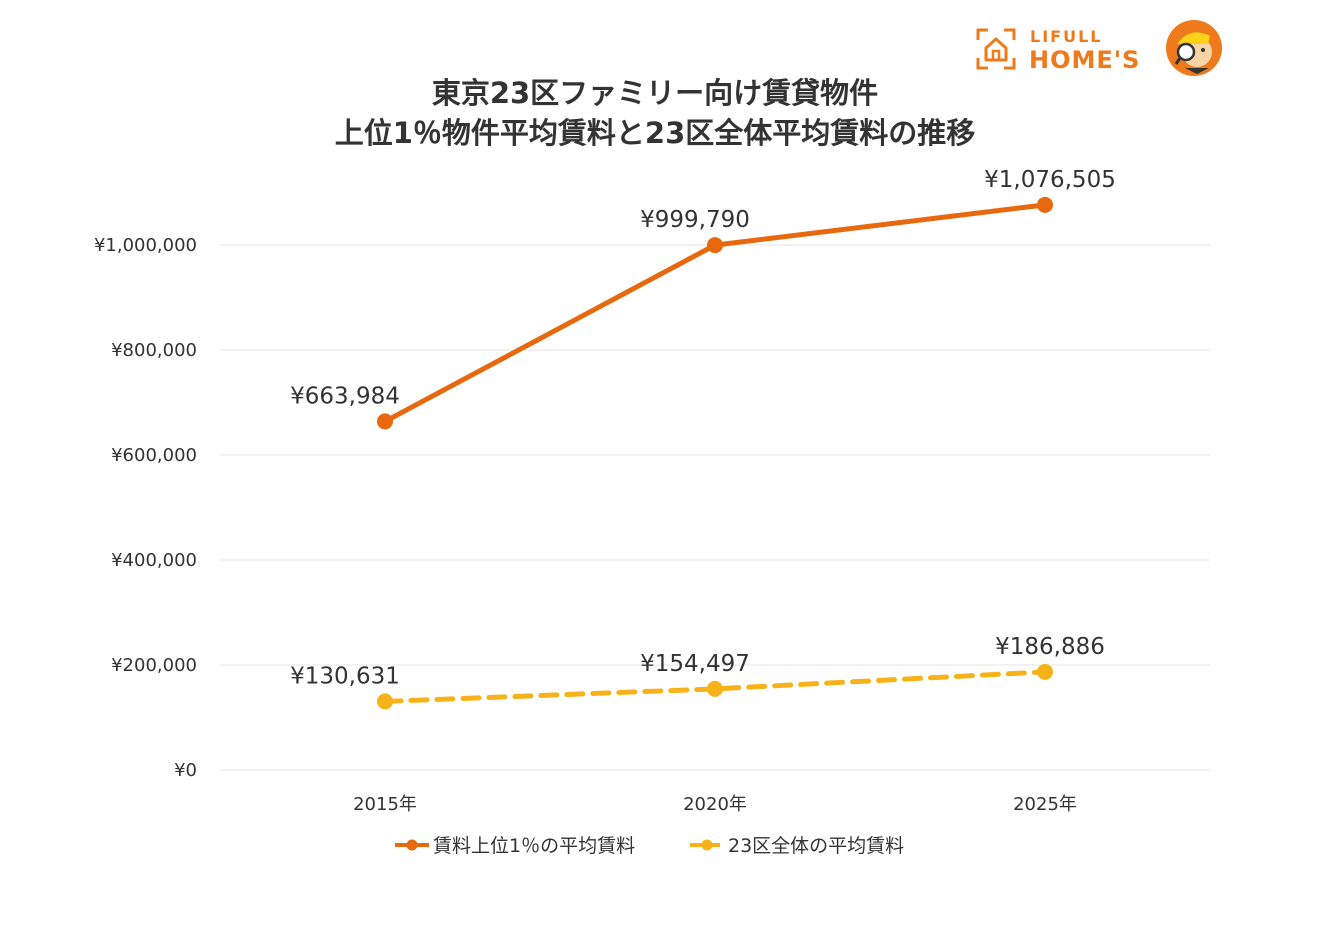 Image resolution: width=1317 pixels, height=940 pixels. I want to click on y-tick-label: ¥0, so click(185, 770).